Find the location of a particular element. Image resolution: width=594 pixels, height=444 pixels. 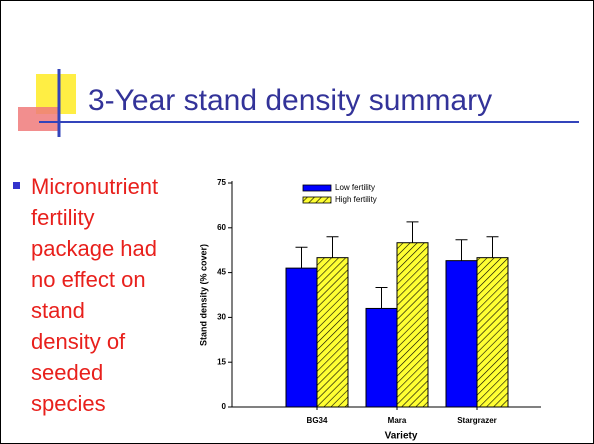

y-tick-label: 0 is located at coordinates (224, 406).